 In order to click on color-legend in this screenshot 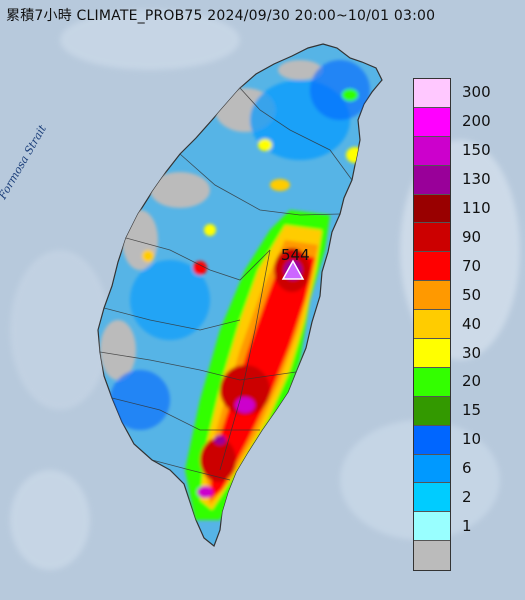, I will do `click(432, 325)`.